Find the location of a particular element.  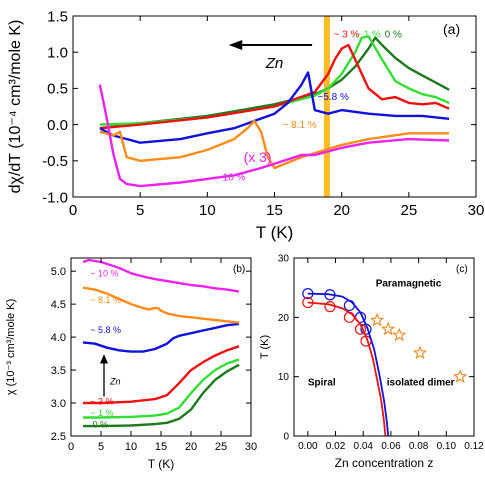

region-label-isolated-dimer: isolated dimer is located at coordinates (421, 383).